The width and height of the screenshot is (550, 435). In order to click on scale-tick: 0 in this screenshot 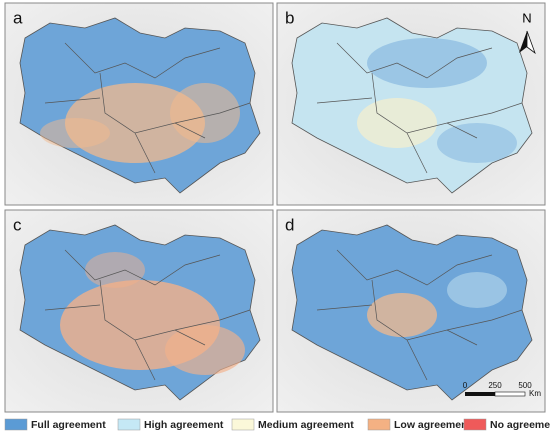, I will do `click(465, 385)`.